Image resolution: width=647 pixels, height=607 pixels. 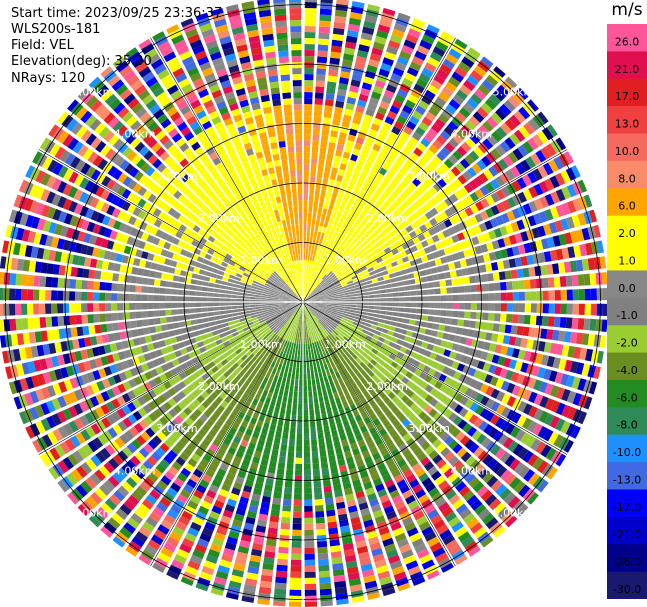 What do you see at coordinates (626, 370) in the screenshot?
I see `colorbar-tick-label: -4.0` at bounding box center [626, 370].